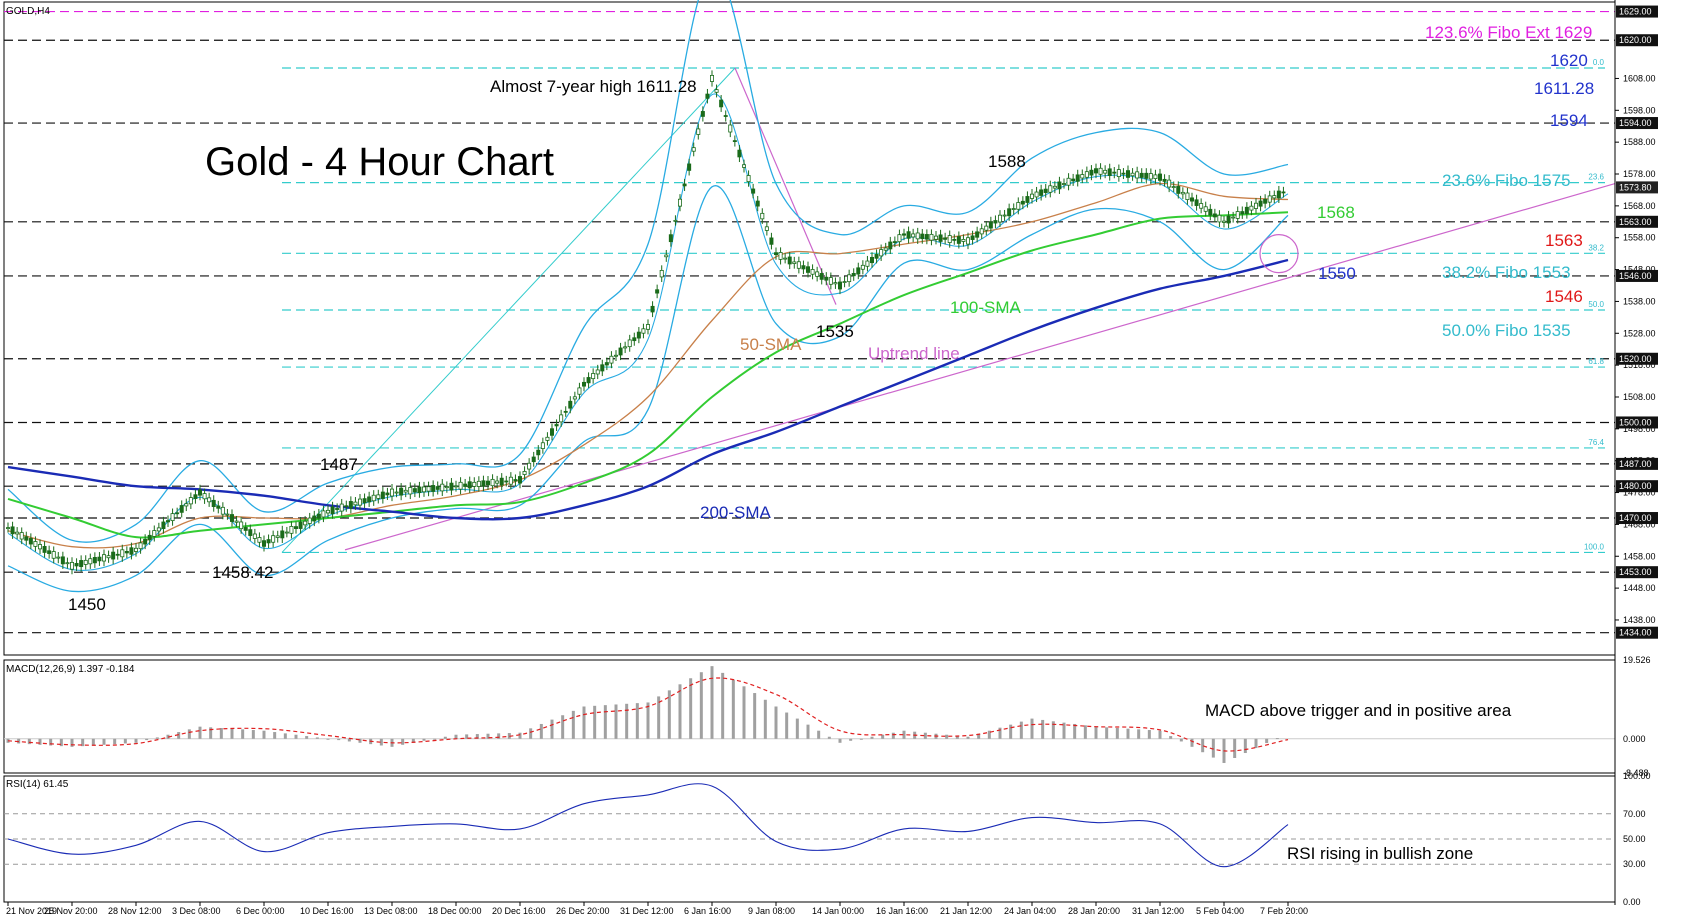 This screenshot has width=1685, height=924. What do you see at coordinates (1596, 247) in the screenshot?
I see `fibo-level-tag: 38.2` at bounding box center [1596, 247].